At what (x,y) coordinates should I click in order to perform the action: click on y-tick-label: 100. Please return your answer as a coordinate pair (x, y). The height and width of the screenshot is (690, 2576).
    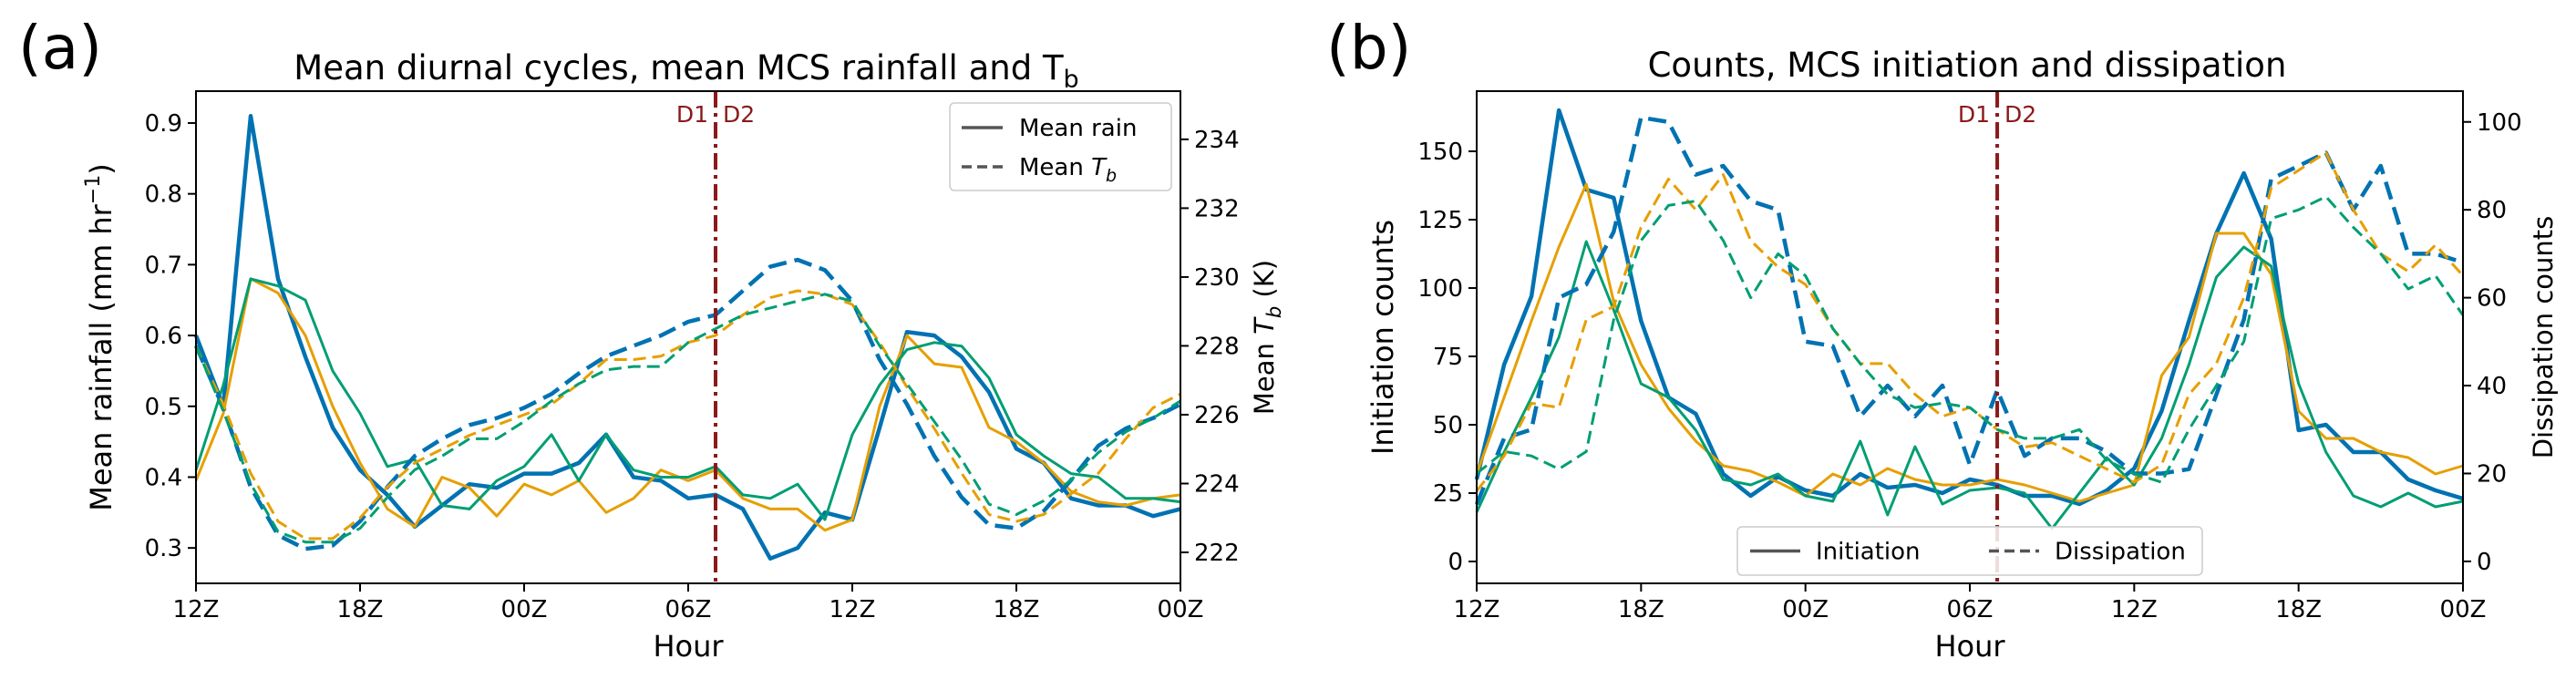
    Looking at the image, I should click on (1440, 289).